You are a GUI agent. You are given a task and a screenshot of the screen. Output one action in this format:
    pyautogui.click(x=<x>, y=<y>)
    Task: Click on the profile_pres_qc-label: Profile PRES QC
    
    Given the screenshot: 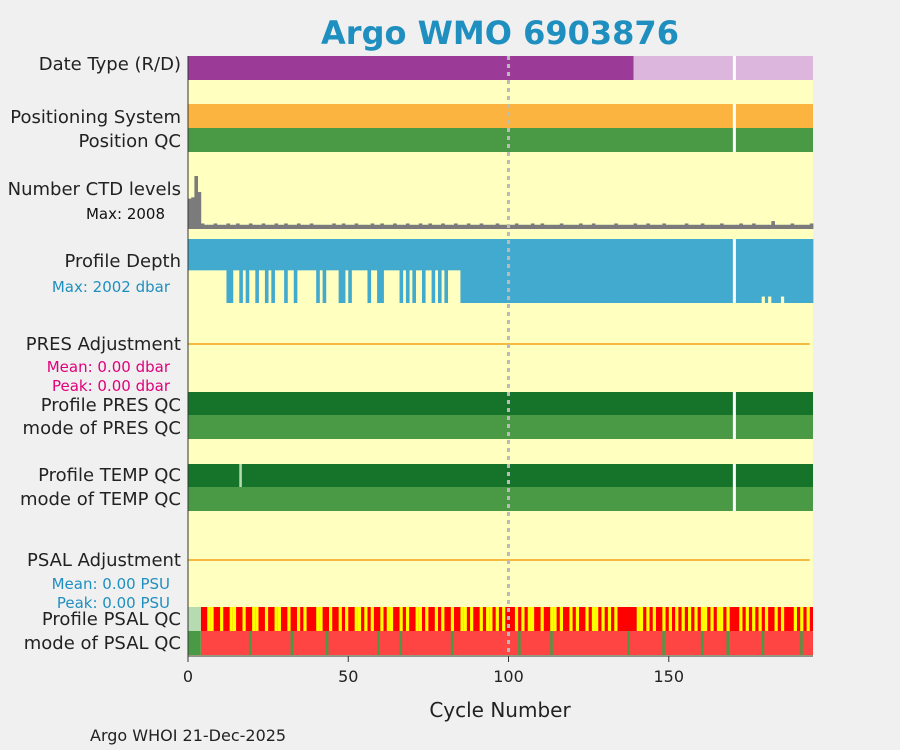 What is the action you would take?
    pyautogui.click(x=111, y=405)
    